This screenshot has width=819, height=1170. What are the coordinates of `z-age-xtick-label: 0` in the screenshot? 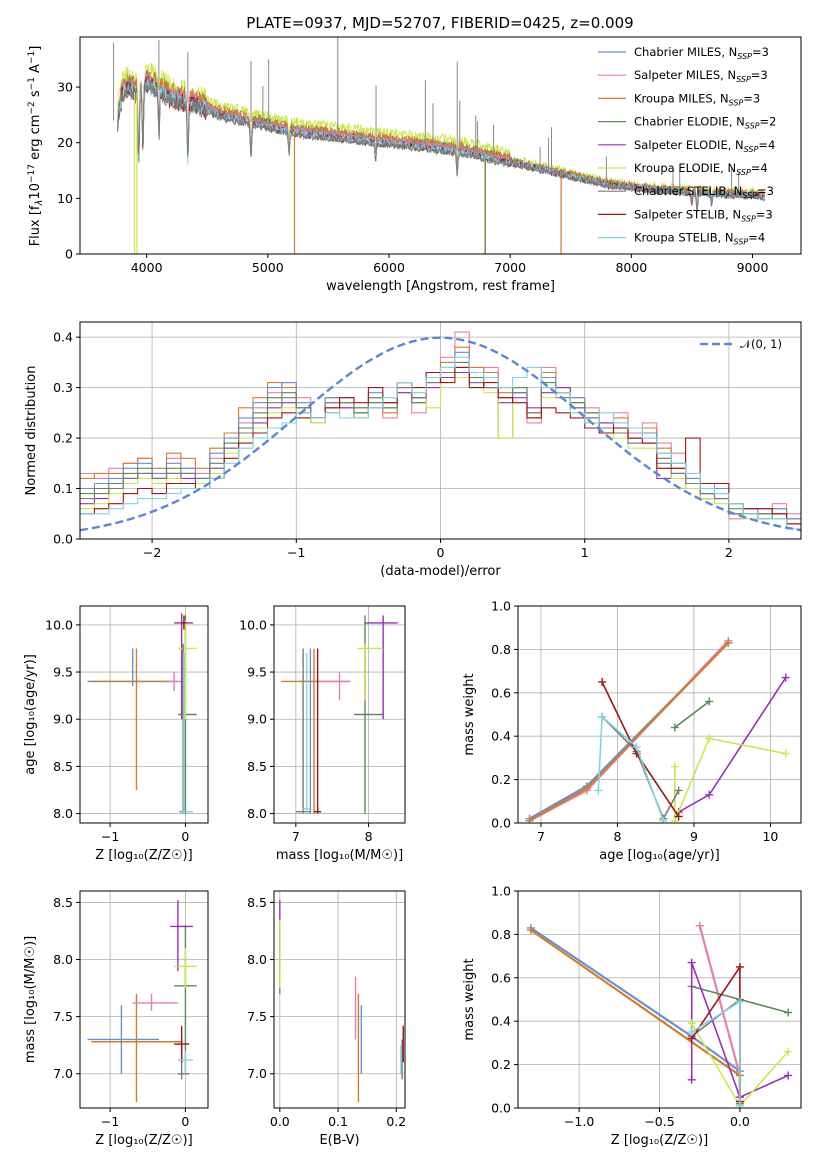 It's located at (185, 836).